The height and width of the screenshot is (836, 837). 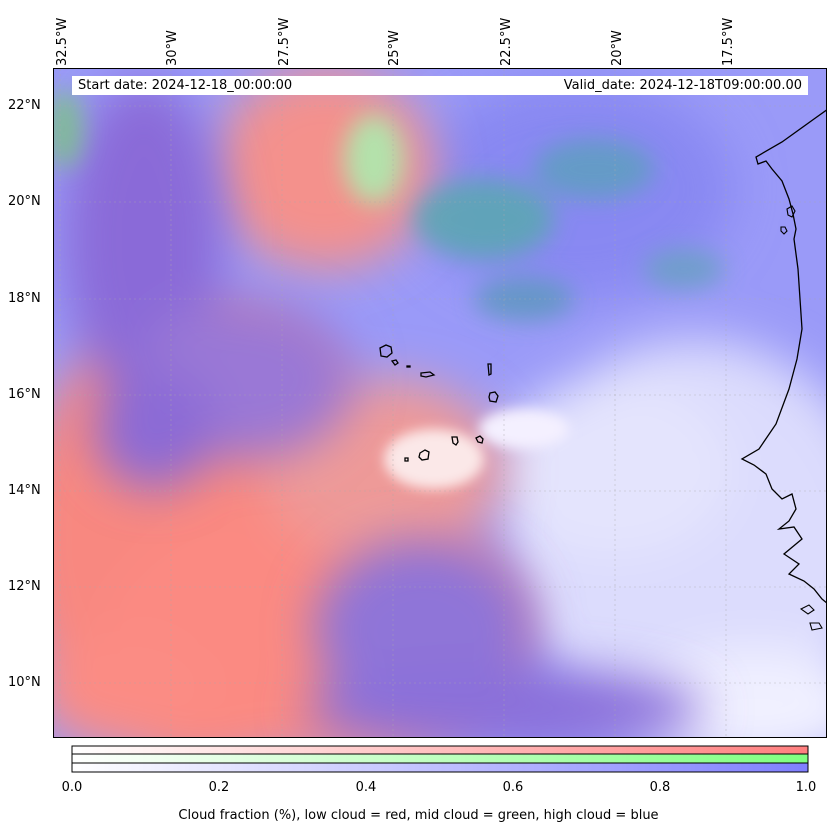 I want to click on clear-patch, so click(x=476, y=449).